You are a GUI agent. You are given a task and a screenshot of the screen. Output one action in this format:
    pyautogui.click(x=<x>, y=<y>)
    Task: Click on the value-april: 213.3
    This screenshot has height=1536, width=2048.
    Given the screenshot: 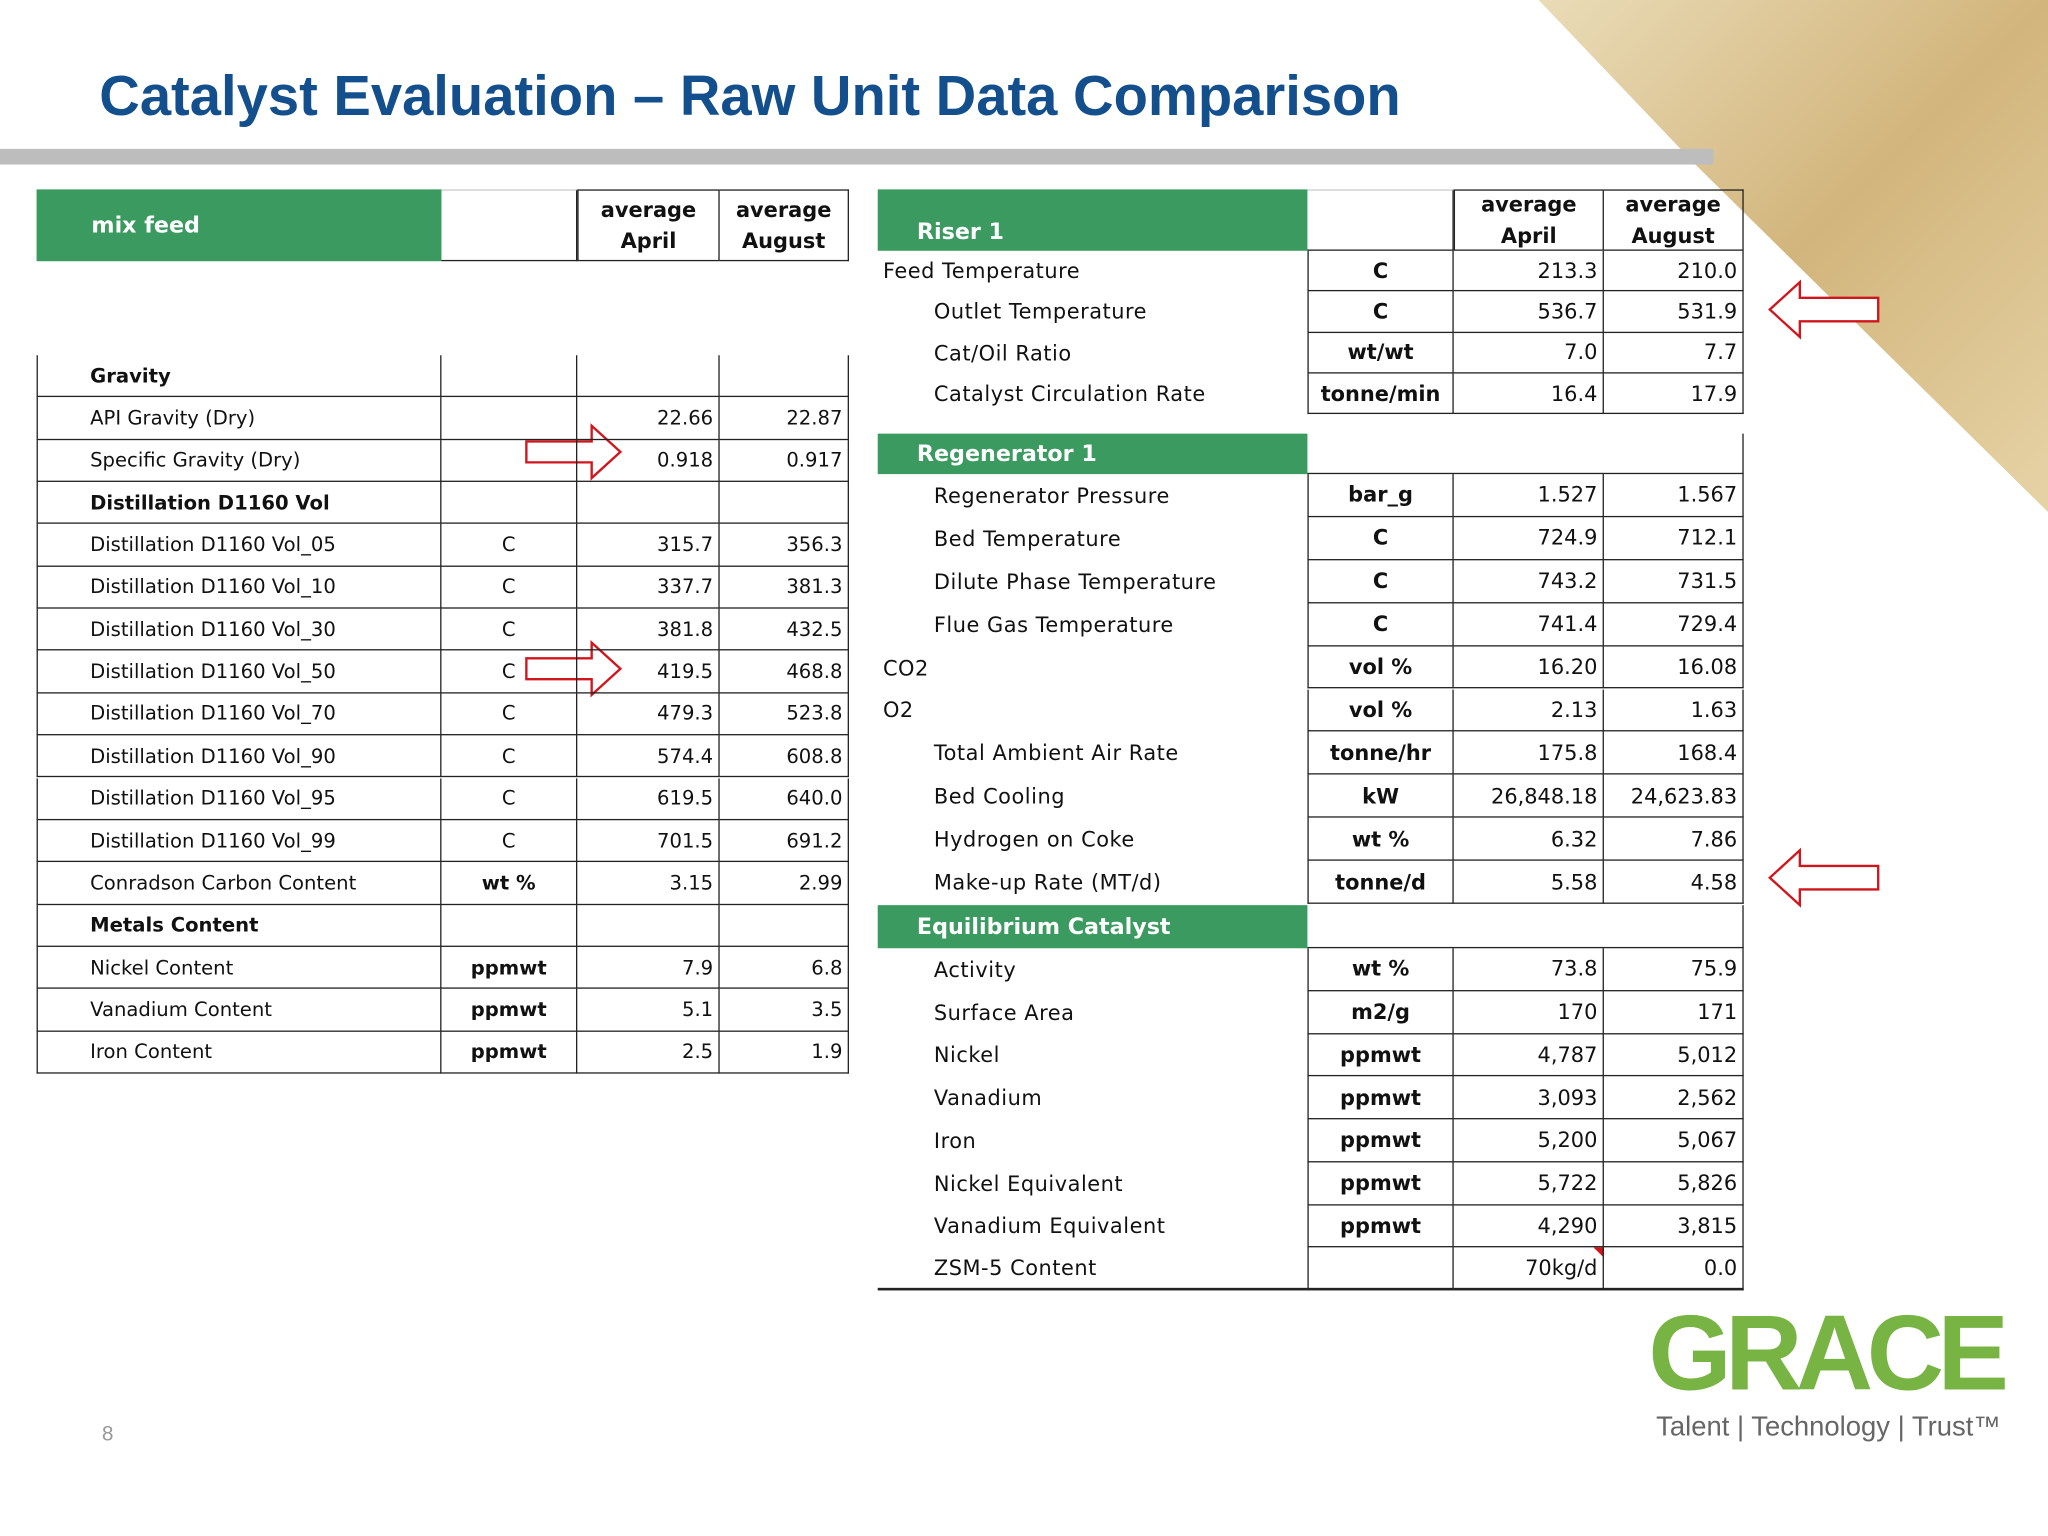 What is the action you would take?
    pyautogui.click(x=1528, y=271)
    